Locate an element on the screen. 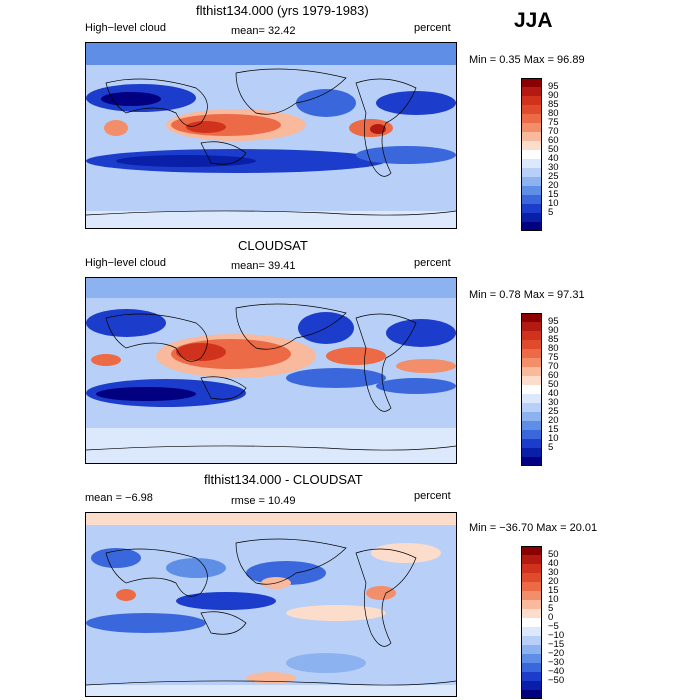 The height and width of the screenshot is (700, 700). panel-1-map is located at coordinates (271, 135).